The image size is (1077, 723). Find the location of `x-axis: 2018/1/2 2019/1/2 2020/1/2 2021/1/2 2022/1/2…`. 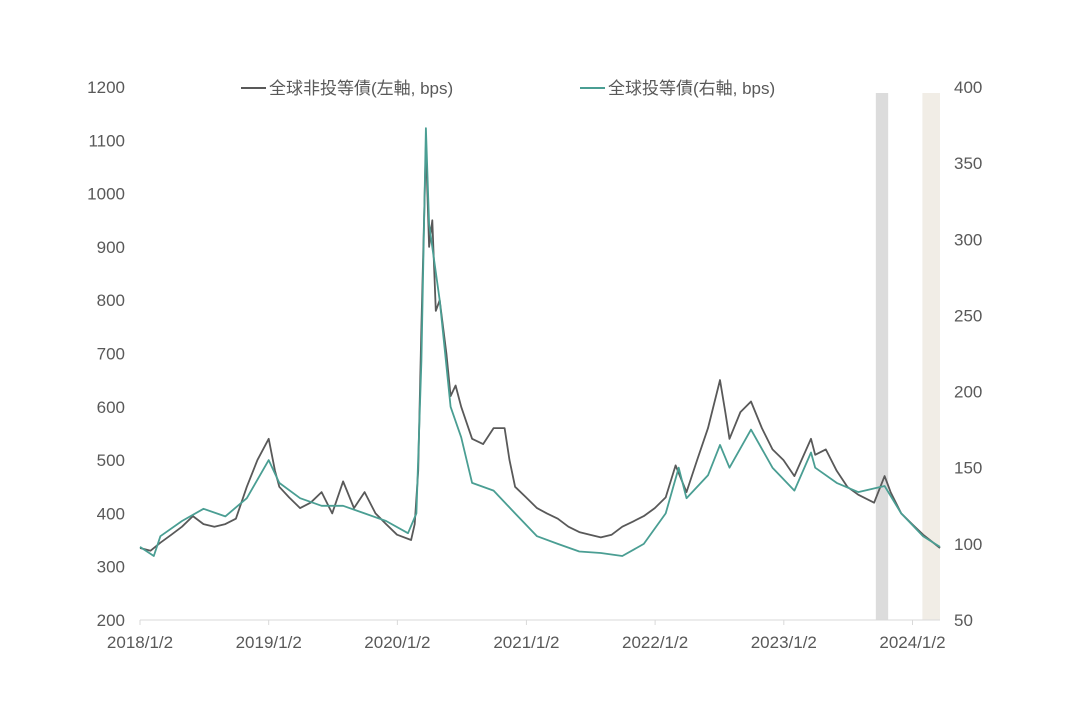

x-axis: 2018/1/2 2019/1/2 2020/1/2 2021/1/2 2022/1/2… is located at coordinates (526, 636).